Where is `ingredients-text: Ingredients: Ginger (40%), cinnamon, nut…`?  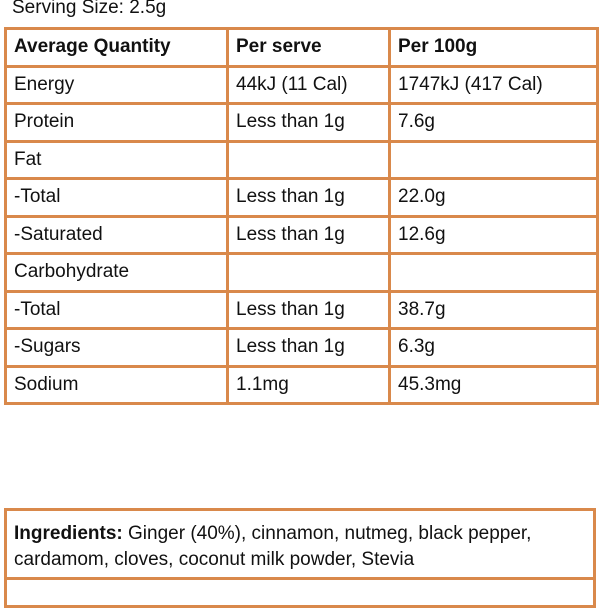 ingredients-text: Ingredients: Ginger (40%), cinnamon, nut… is located at coordinates (300, 547).